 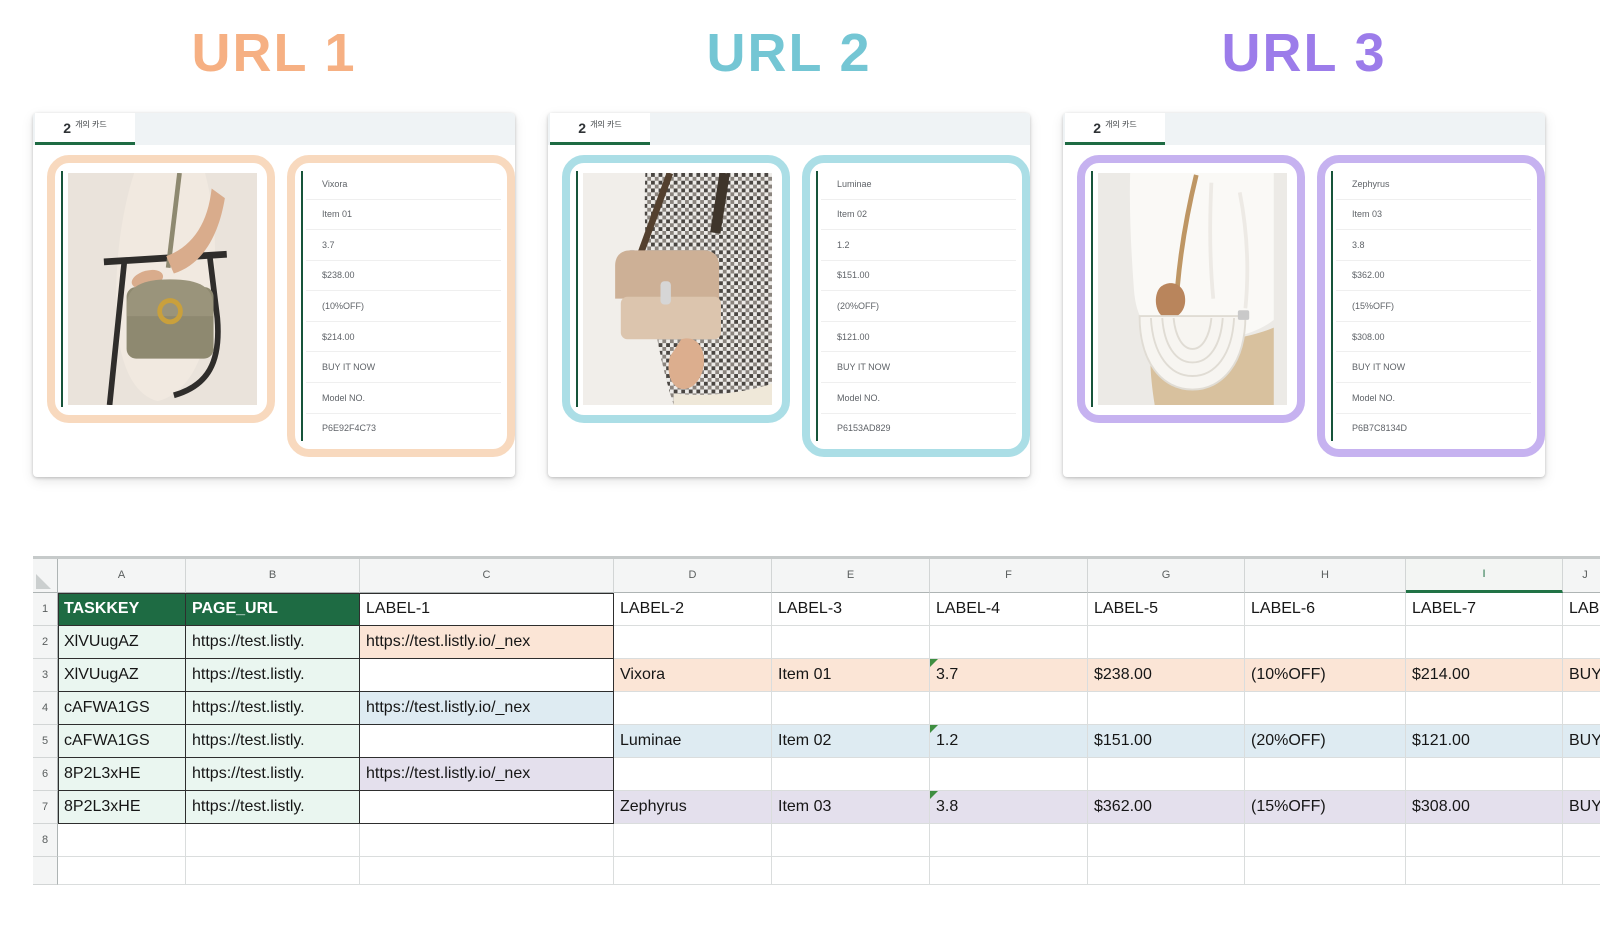 What do you see at coordinates (851, 741) in the screenshot?
I see `cell-E5: Item 02` at bounding box center [851, 741].